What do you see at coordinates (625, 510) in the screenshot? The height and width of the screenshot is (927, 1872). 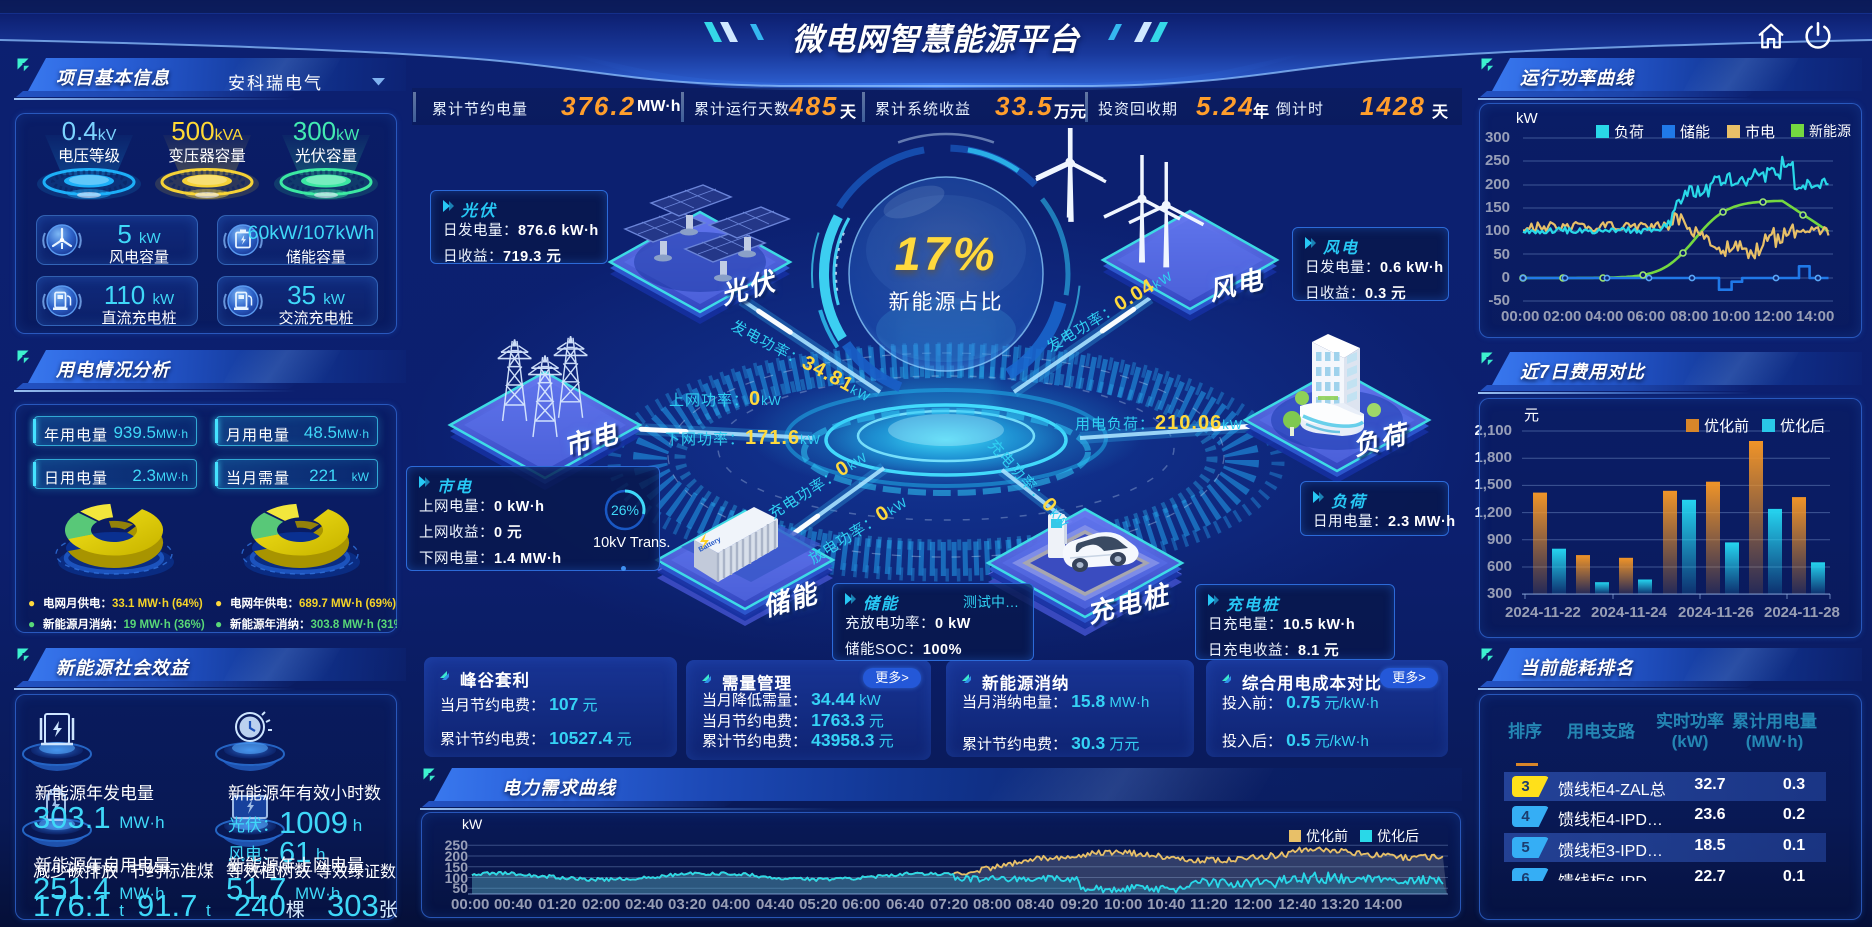 I see `svg-text: 26%` at bounding box center [625, 510].